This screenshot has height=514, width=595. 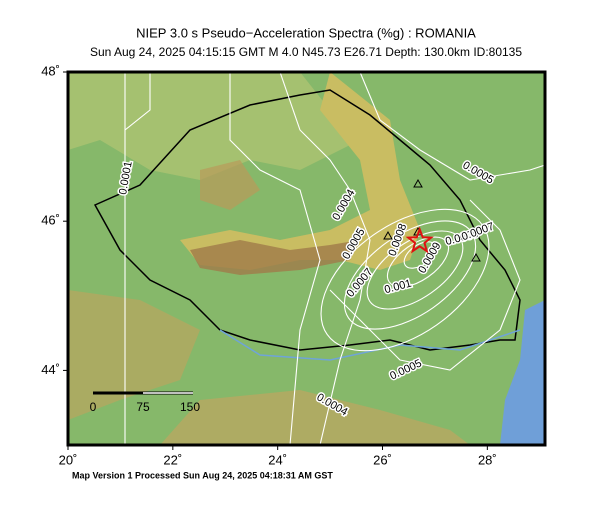 I want to click on x-tick-label: 26˚, so click(x=382, y=459).